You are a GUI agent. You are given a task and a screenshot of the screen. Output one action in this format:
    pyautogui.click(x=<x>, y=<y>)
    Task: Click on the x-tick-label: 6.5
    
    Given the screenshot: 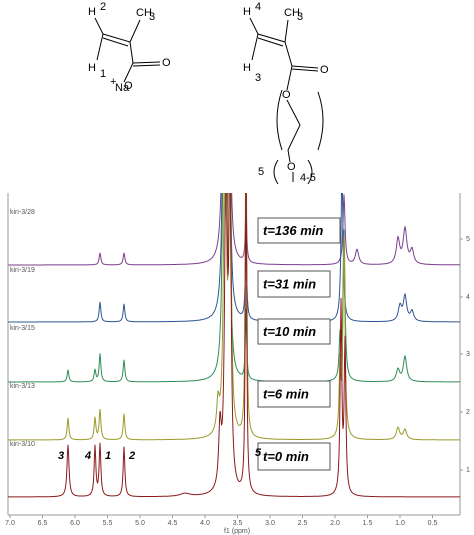 What is the action you would take?
    pyautogui.click(x=43, y=523)
    